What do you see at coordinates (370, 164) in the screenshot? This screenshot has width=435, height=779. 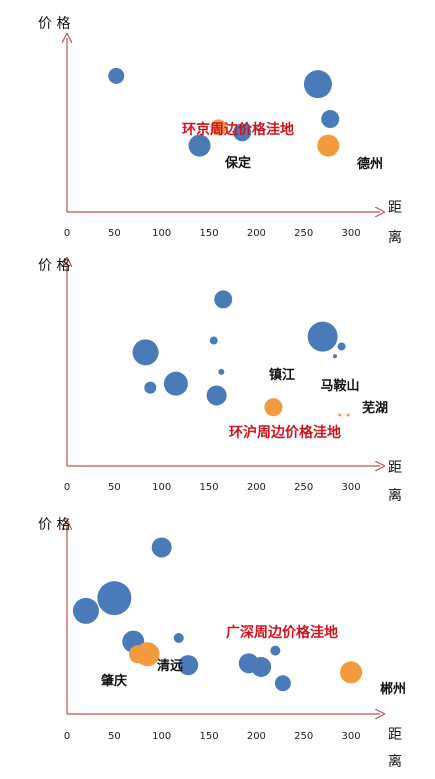 I see `city-label: 德州` at bounding box center [370, 164].